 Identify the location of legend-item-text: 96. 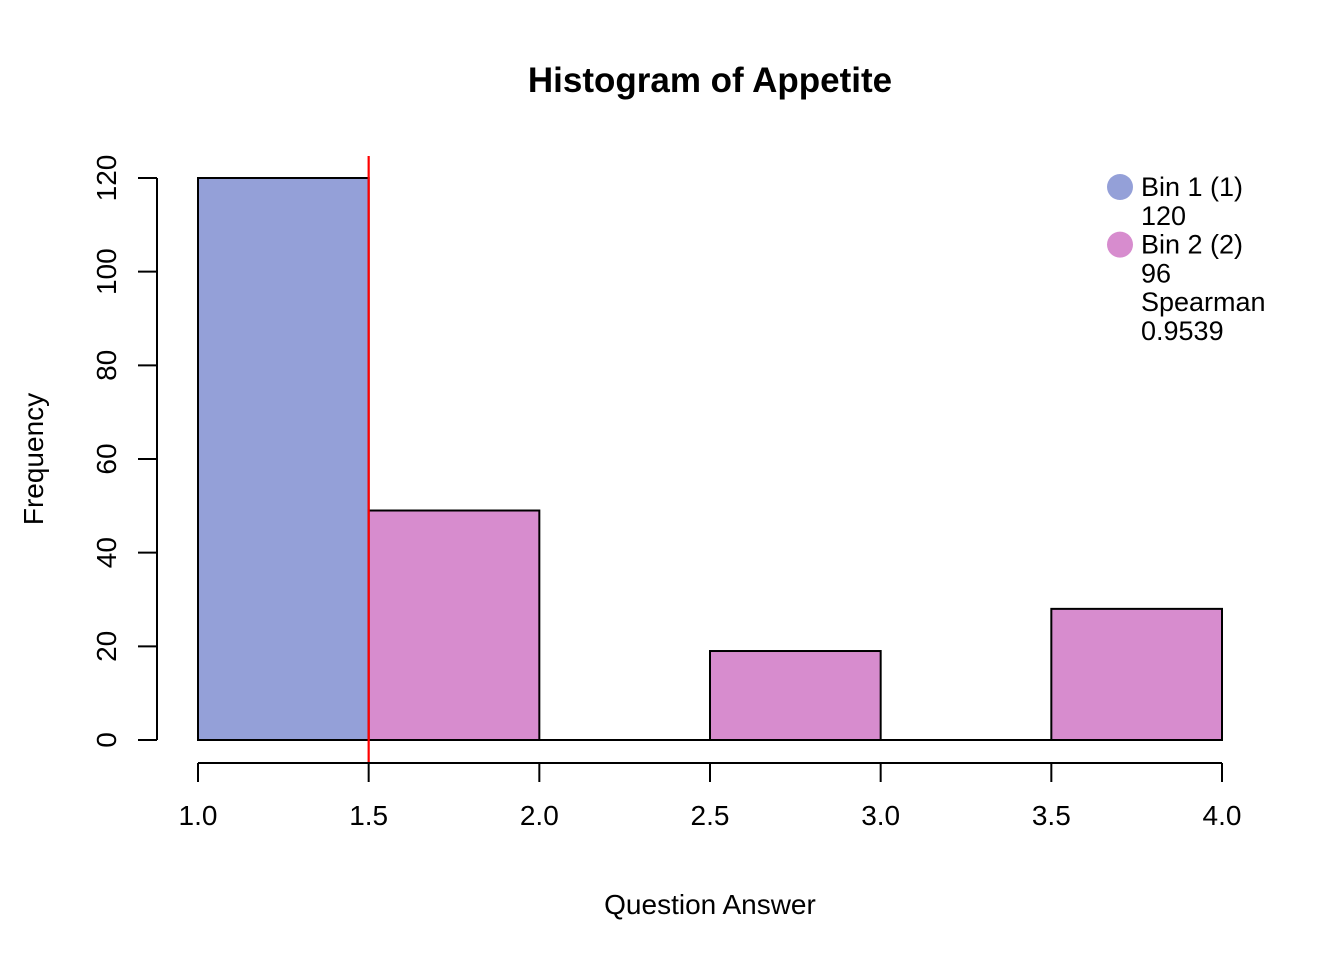
(1156, 273).